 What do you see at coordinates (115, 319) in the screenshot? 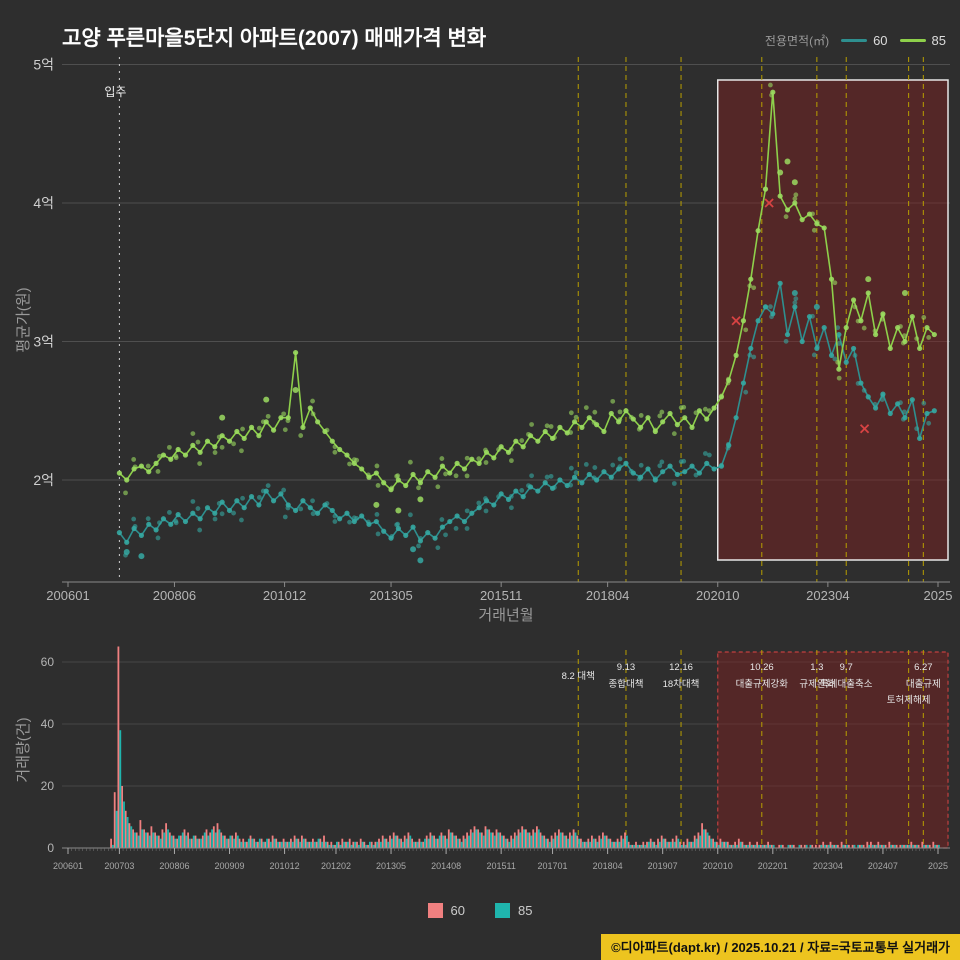
I see `move-in-line: 입주` at bounding box center [115, 319].